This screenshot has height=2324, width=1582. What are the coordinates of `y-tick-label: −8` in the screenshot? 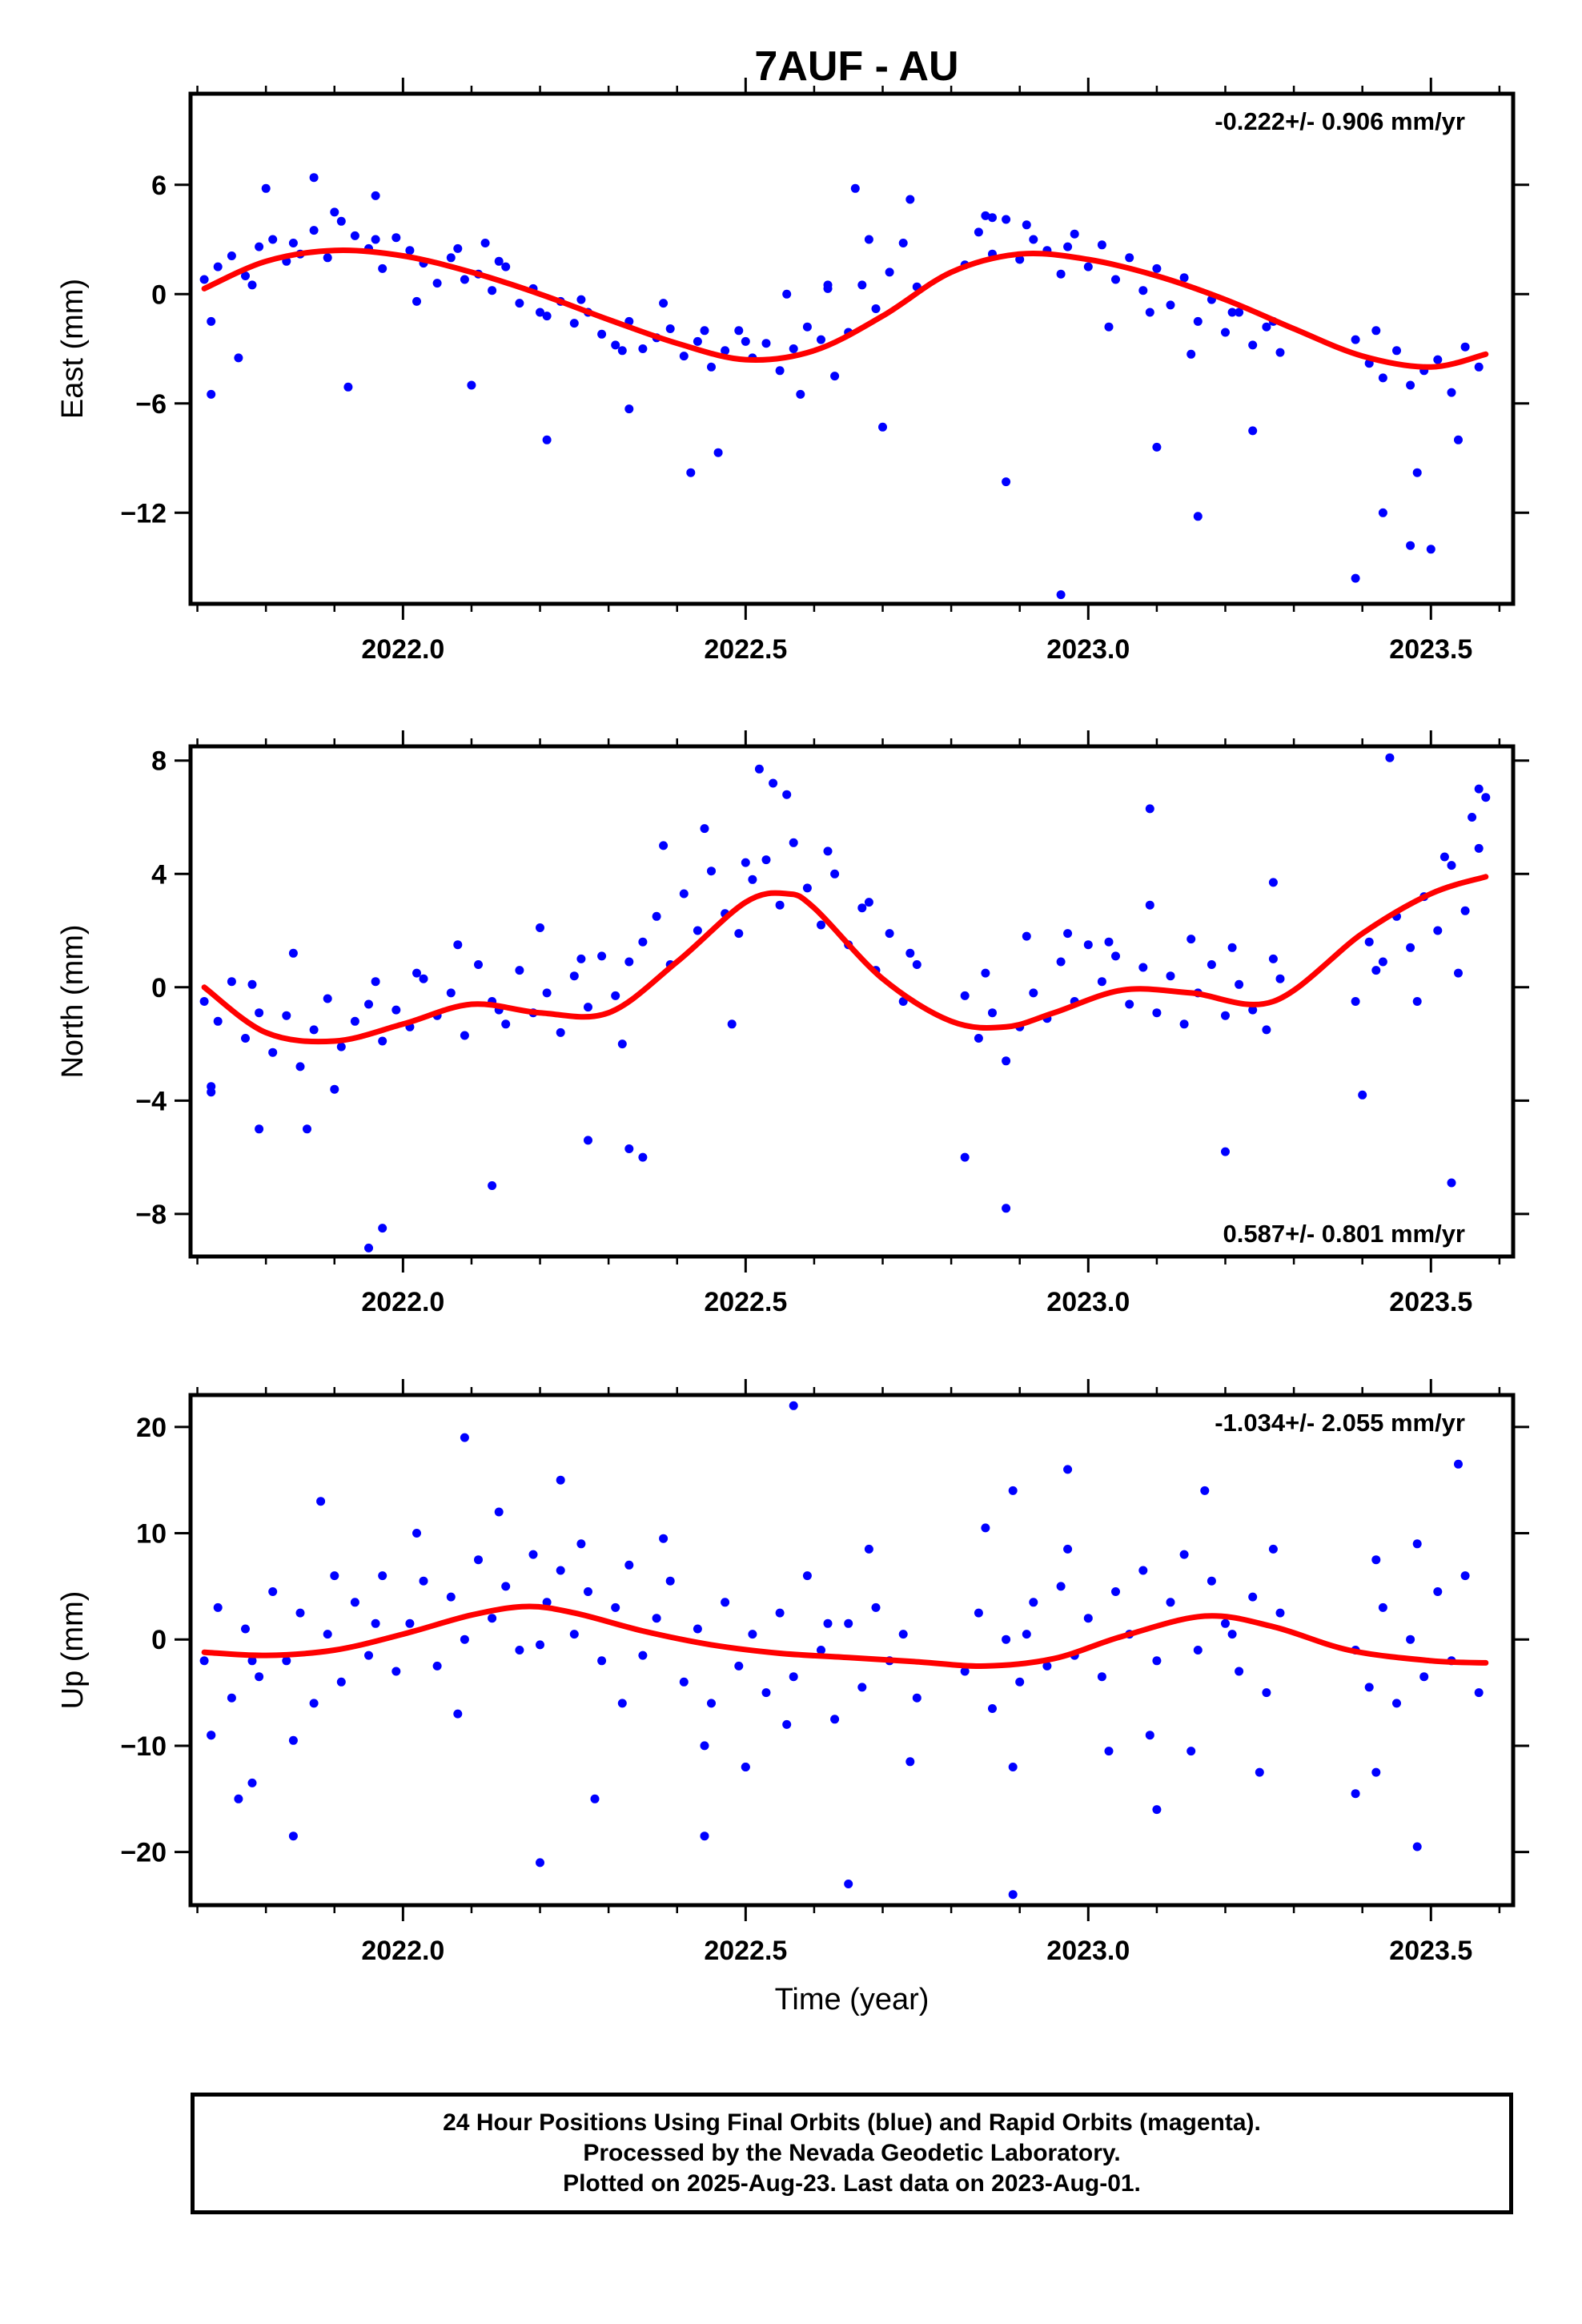 It's located at (151, 1215).